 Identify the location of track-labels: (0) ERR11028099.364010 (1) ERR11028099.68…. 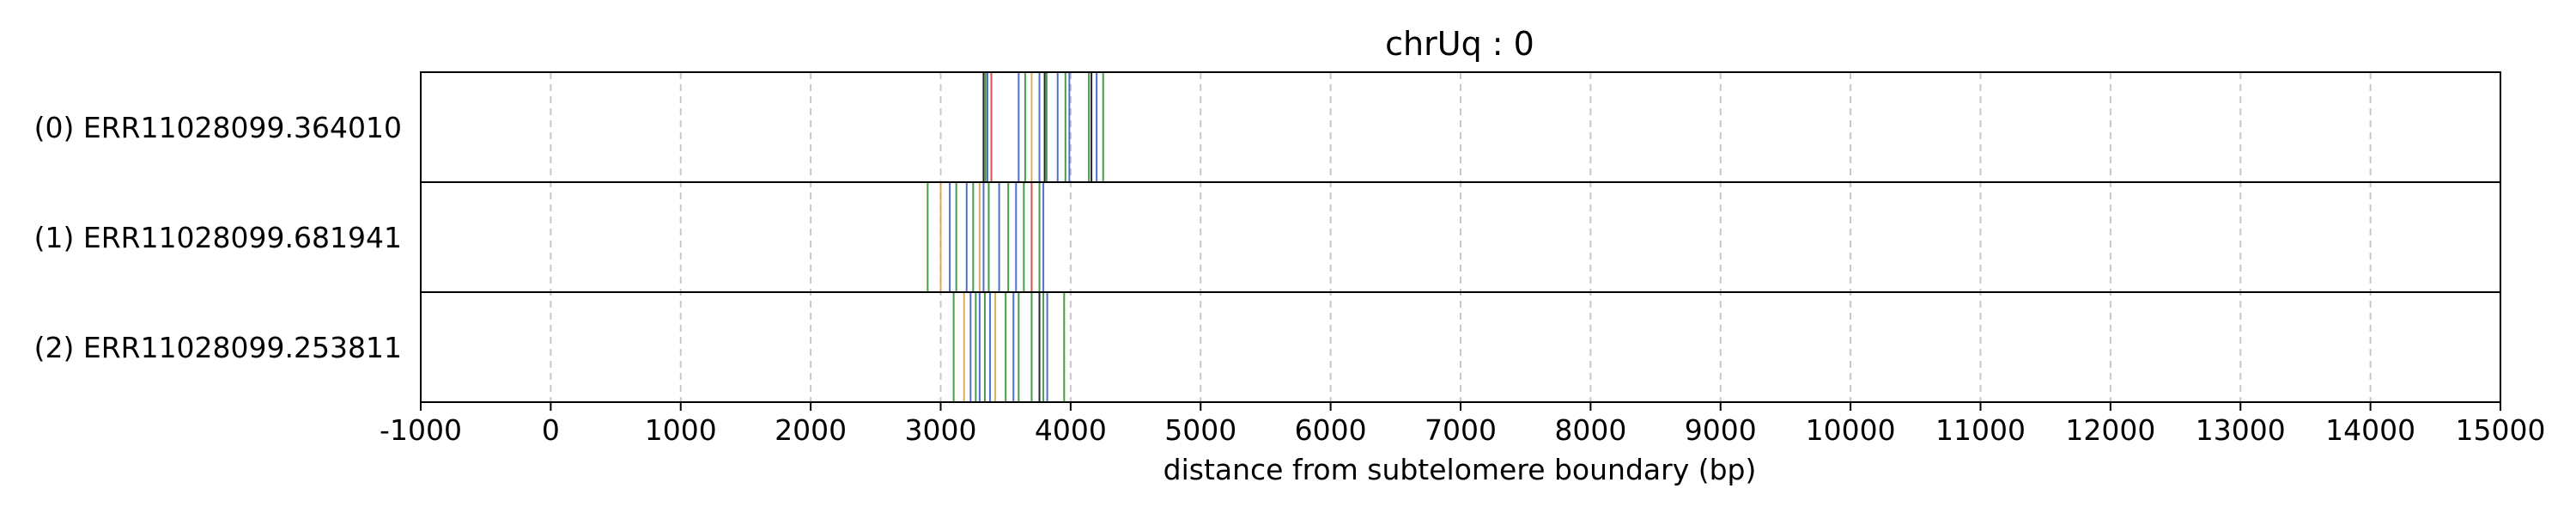
(218, 237).